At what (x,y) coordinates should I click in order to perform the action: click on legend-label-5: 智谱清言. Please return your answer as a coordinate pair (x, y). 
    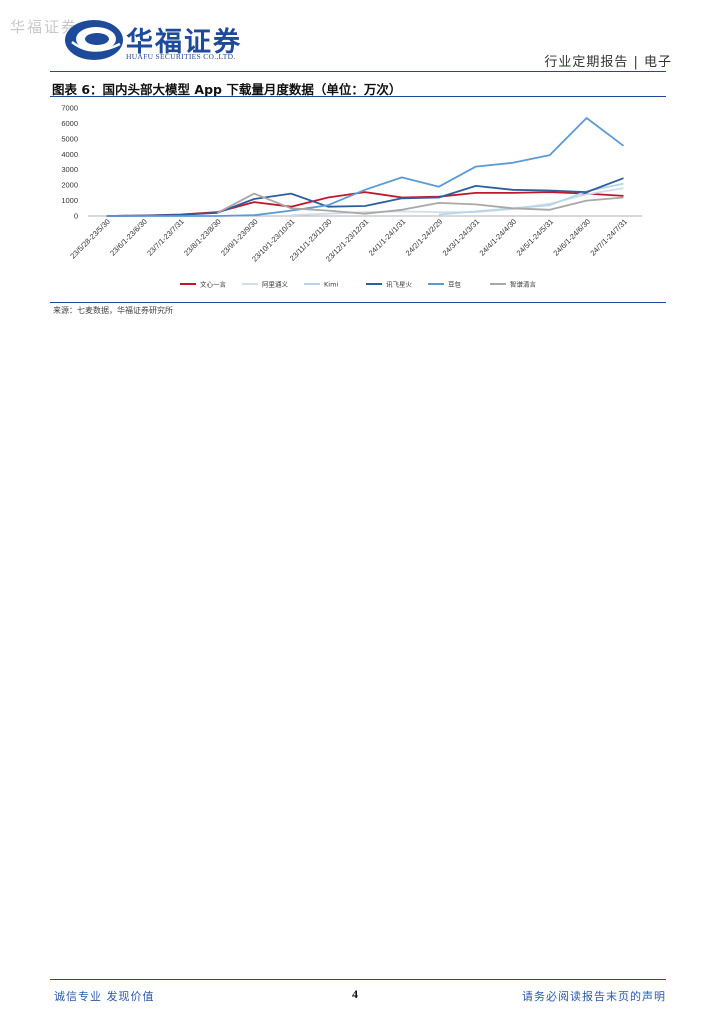
    Looking at the image, I should click on (523, 284).